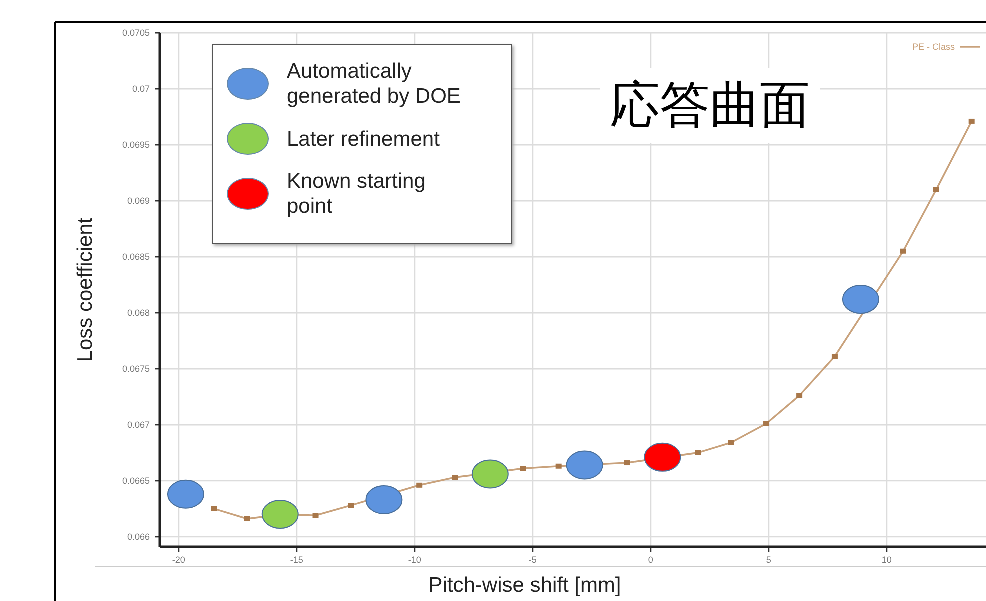 This screenshot has width=986, height=601. I want to click on legend-label: Automatically generated by DOE, so click(374, 84).